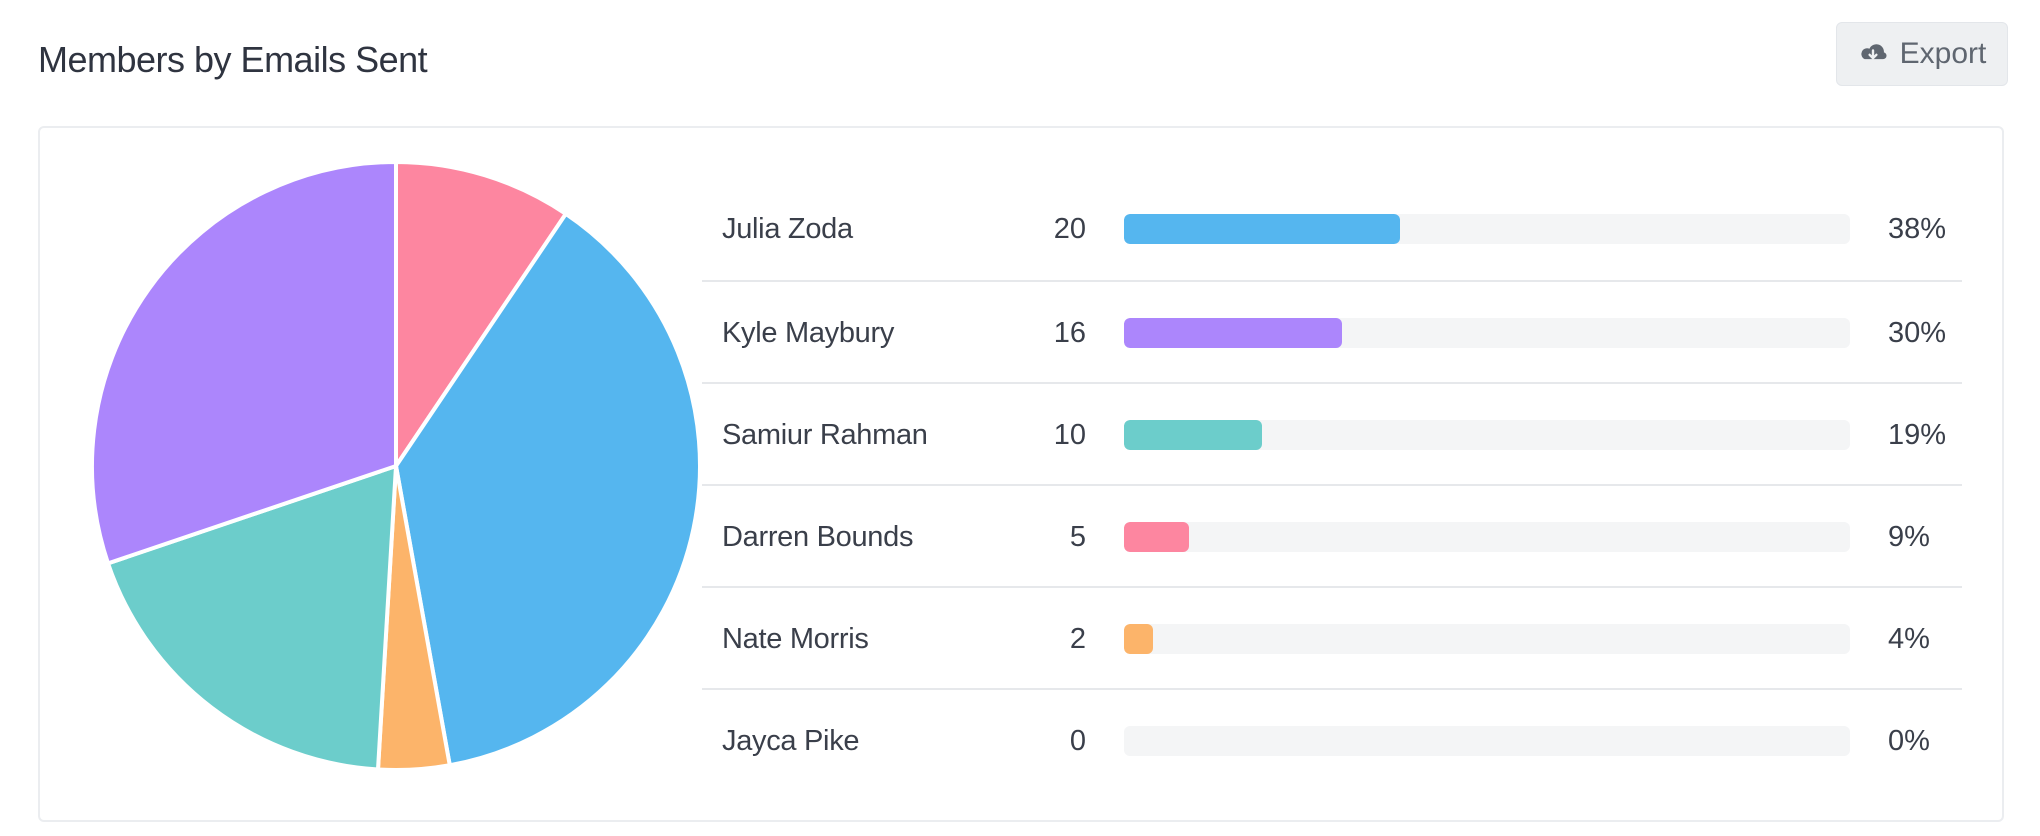 The width and height of the screenshot is (2040, 836). I want to click on member-percent: 4%, so click(1909, 639).